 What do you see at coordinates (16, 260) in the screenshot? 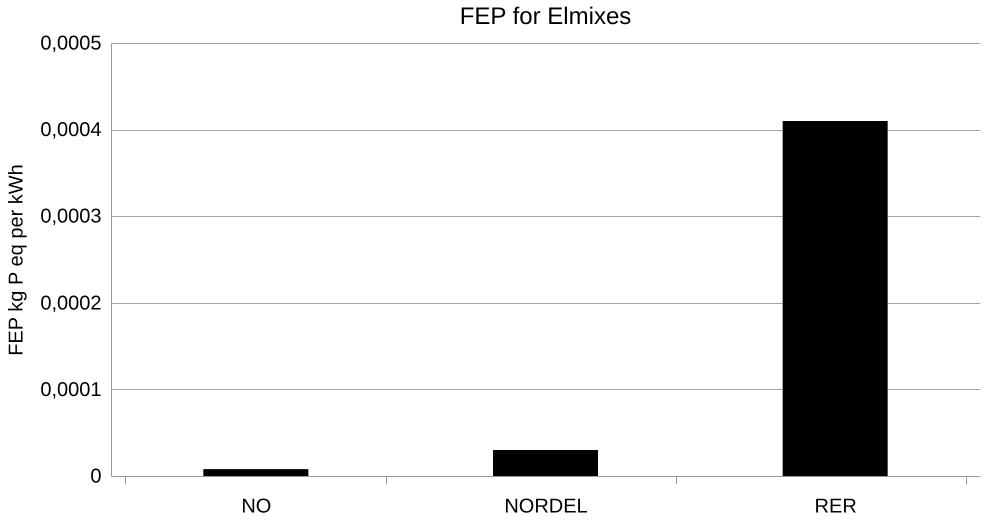
I see `y-axis-title: FEP kg P eq per kWh` at bounding box center [16, 260].